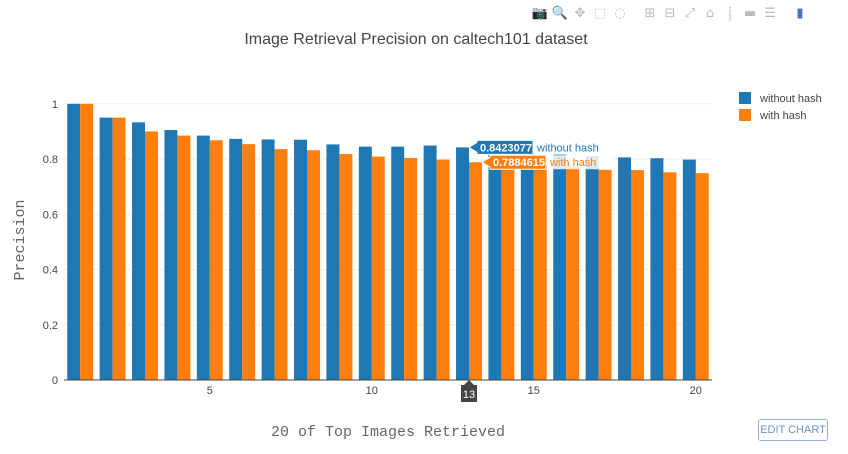 Image resolution: width=848 pixels, height=454 pixels. I want to click on modebar: 📷 🔍 ✥ ⬚ ◌ ⊞ ⊟ ⤢ ⌂ ⸽ ▬ ☰ ▮, so click(670, 13).